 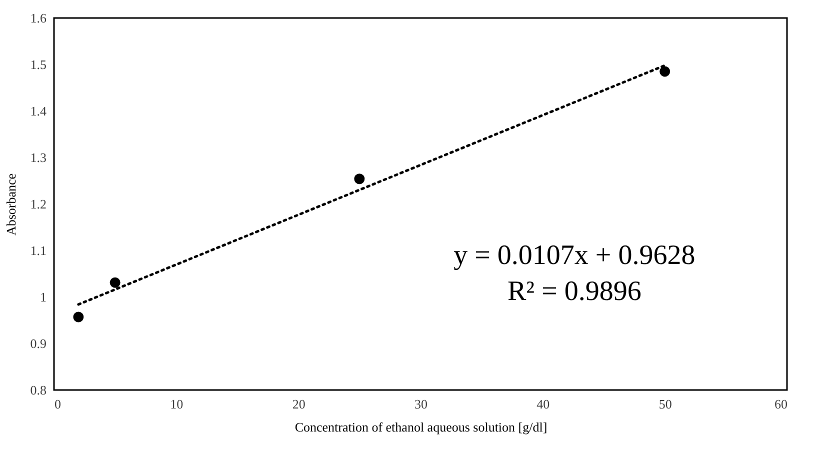 I want to click on x-tick-label: 20, so click(x=299, y=404).